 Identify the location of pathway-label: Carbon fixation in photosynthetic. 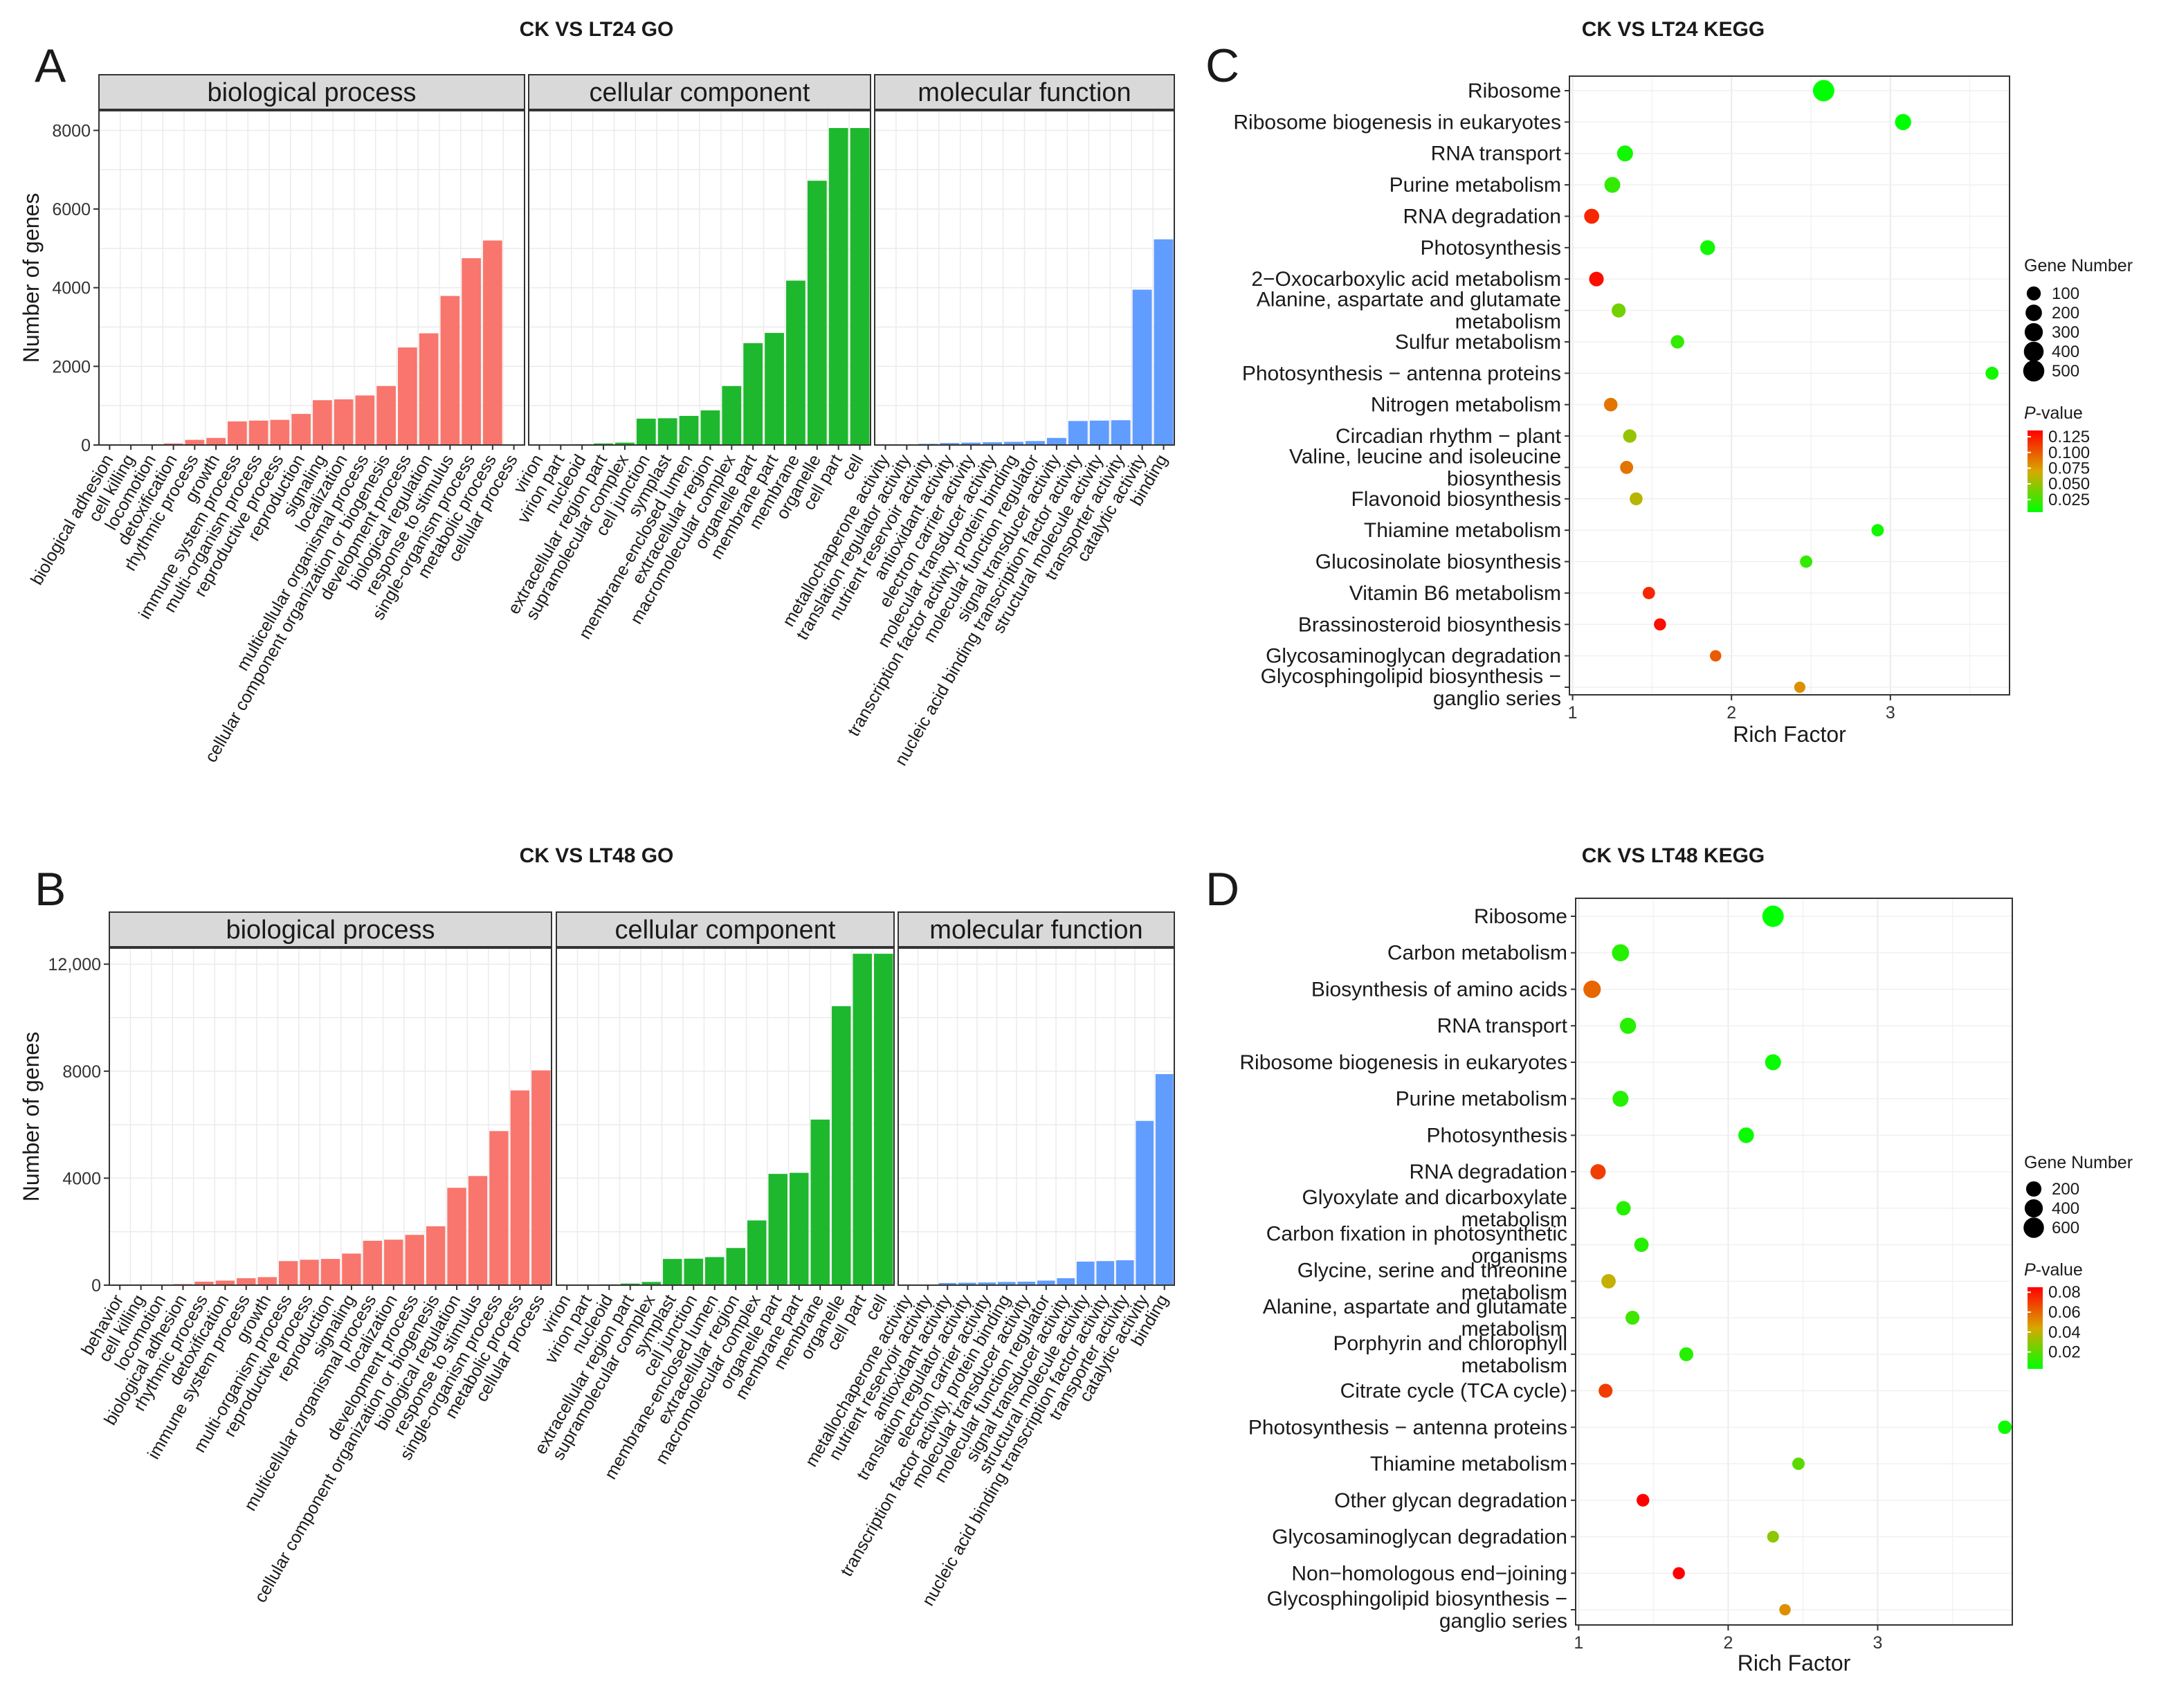
(1416, 1234).